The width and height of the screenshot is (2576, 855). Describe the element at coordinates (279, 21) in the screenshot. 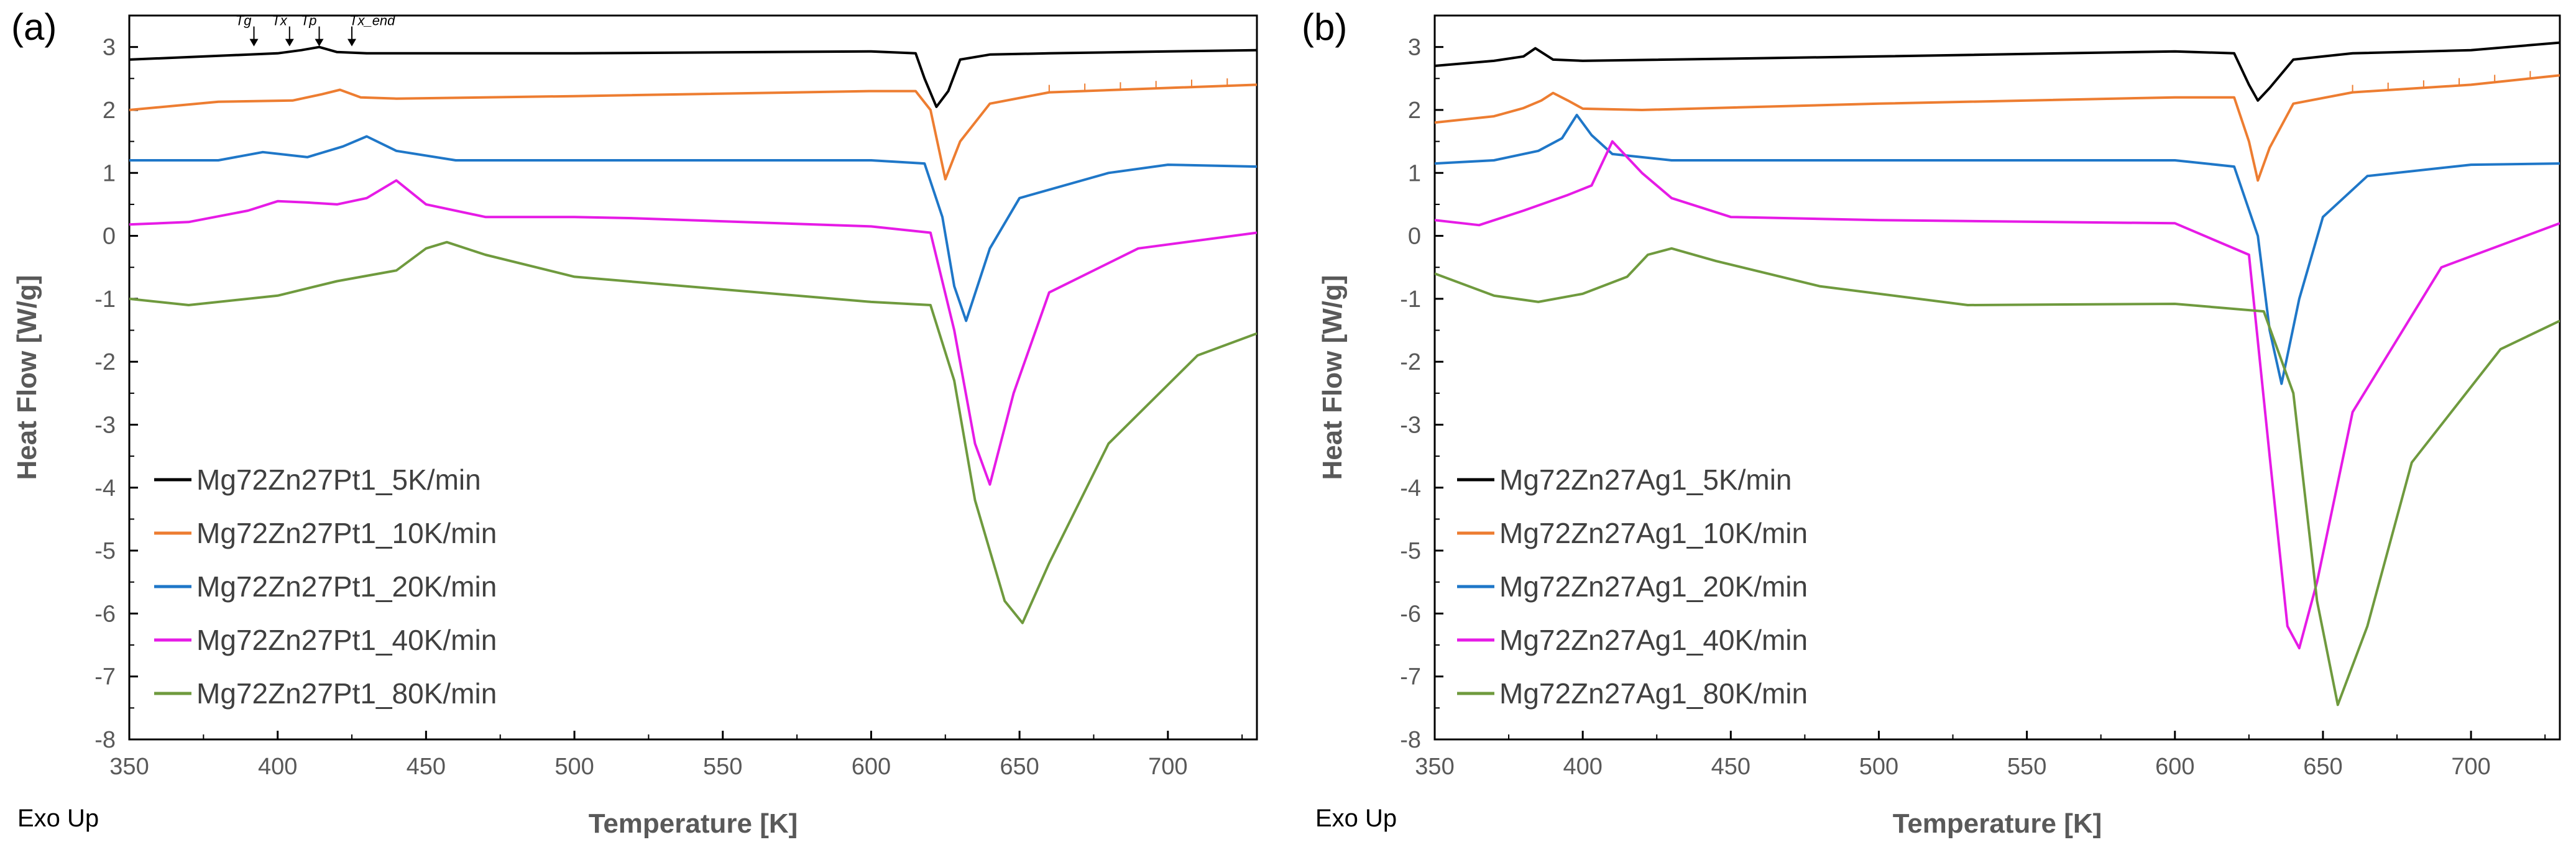

I see `annotation-label: Tx` at that location.